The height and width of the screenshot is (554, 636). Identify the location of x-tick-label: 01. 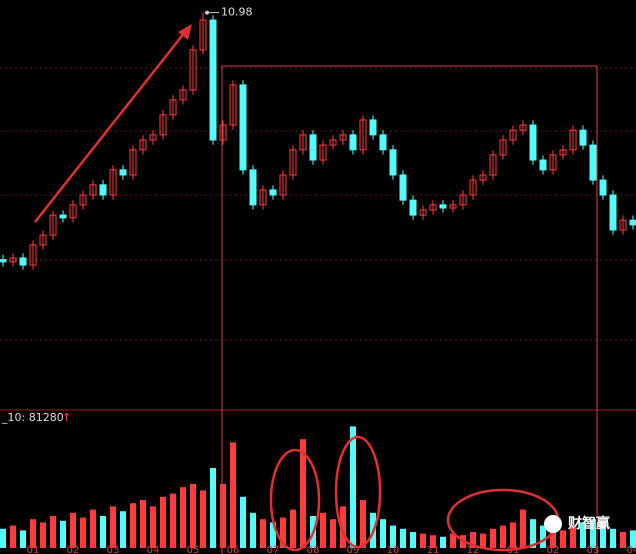
(33, 549).